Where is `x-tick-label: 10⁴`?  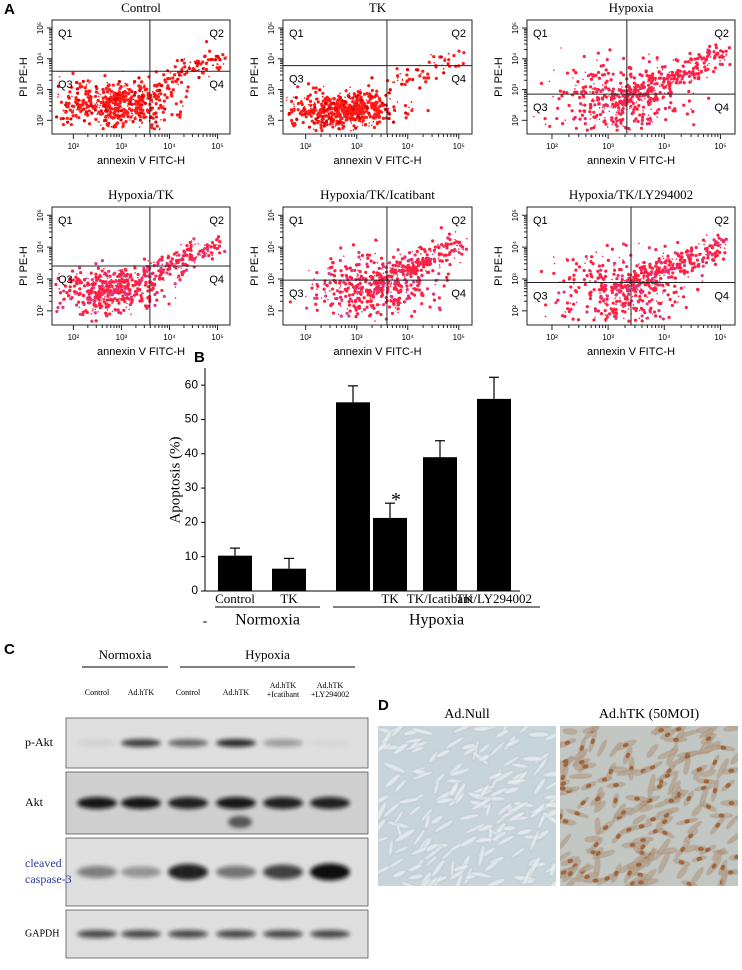
x-tick-label: 10⁴ is located at coordinates (664, 337).